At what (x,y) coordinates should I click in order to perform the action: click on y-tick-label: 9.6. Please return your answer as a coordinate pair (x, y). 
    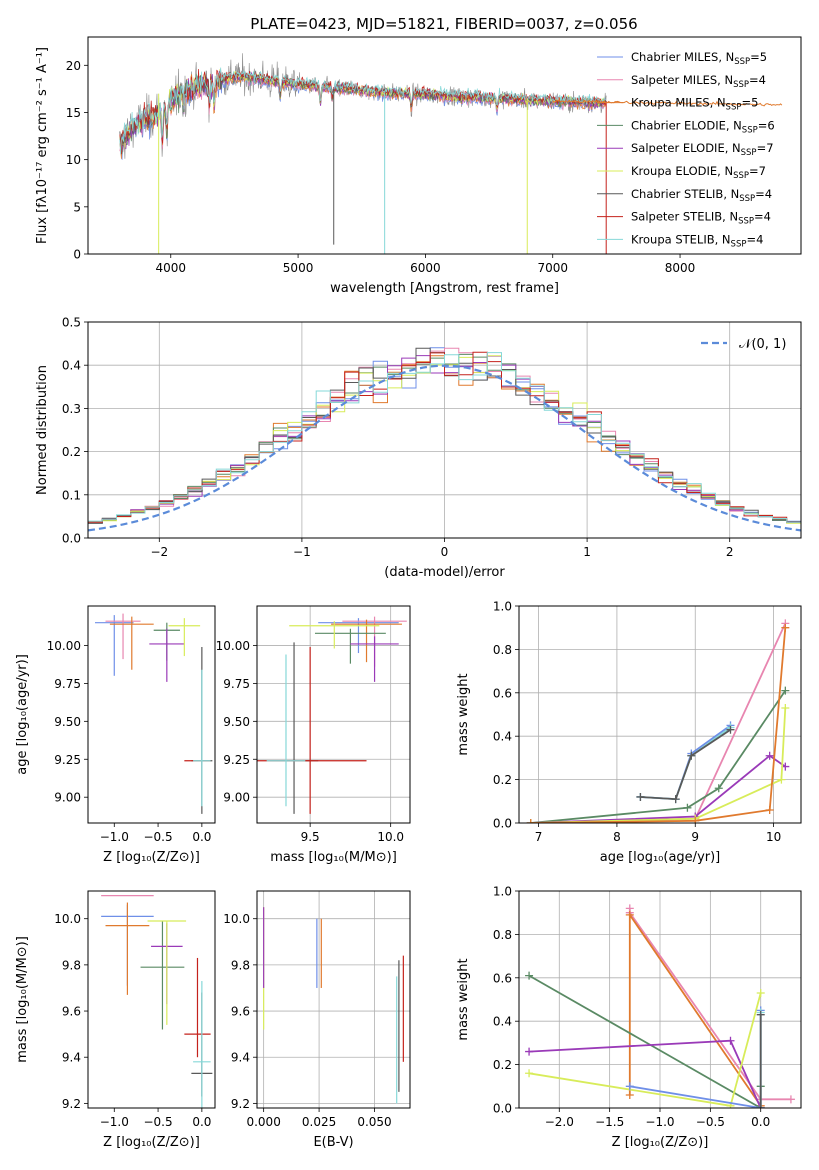
    Looking at the image, I should click on (71, 1012).